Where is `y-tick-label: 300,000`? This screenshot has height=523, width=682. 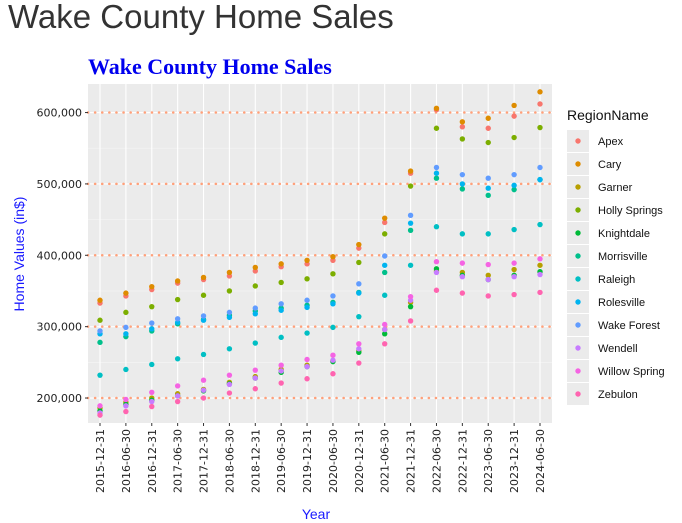 y-tick-label: 300,000 is located at coordinates (60, 327).